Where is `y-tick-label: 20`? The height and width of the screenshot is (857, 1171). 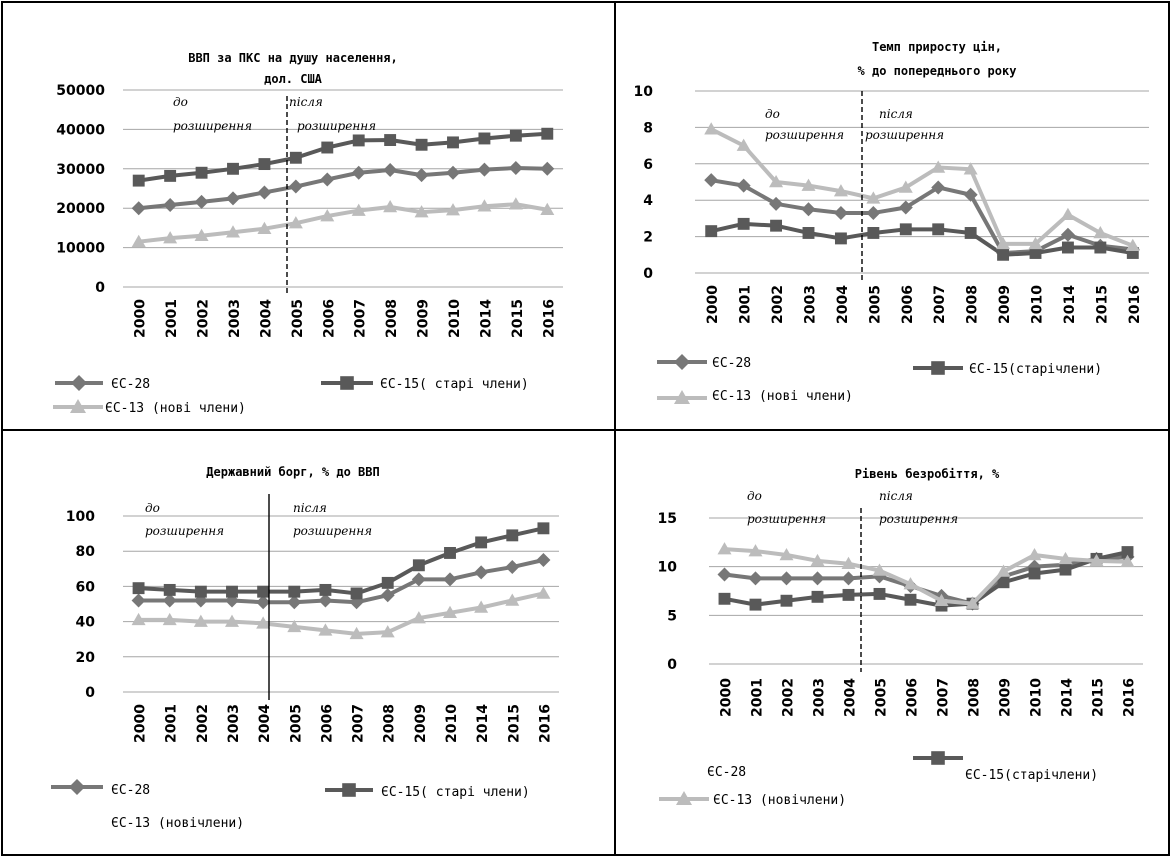
y-tick-label: 20 is located at coordinates (86, 658).